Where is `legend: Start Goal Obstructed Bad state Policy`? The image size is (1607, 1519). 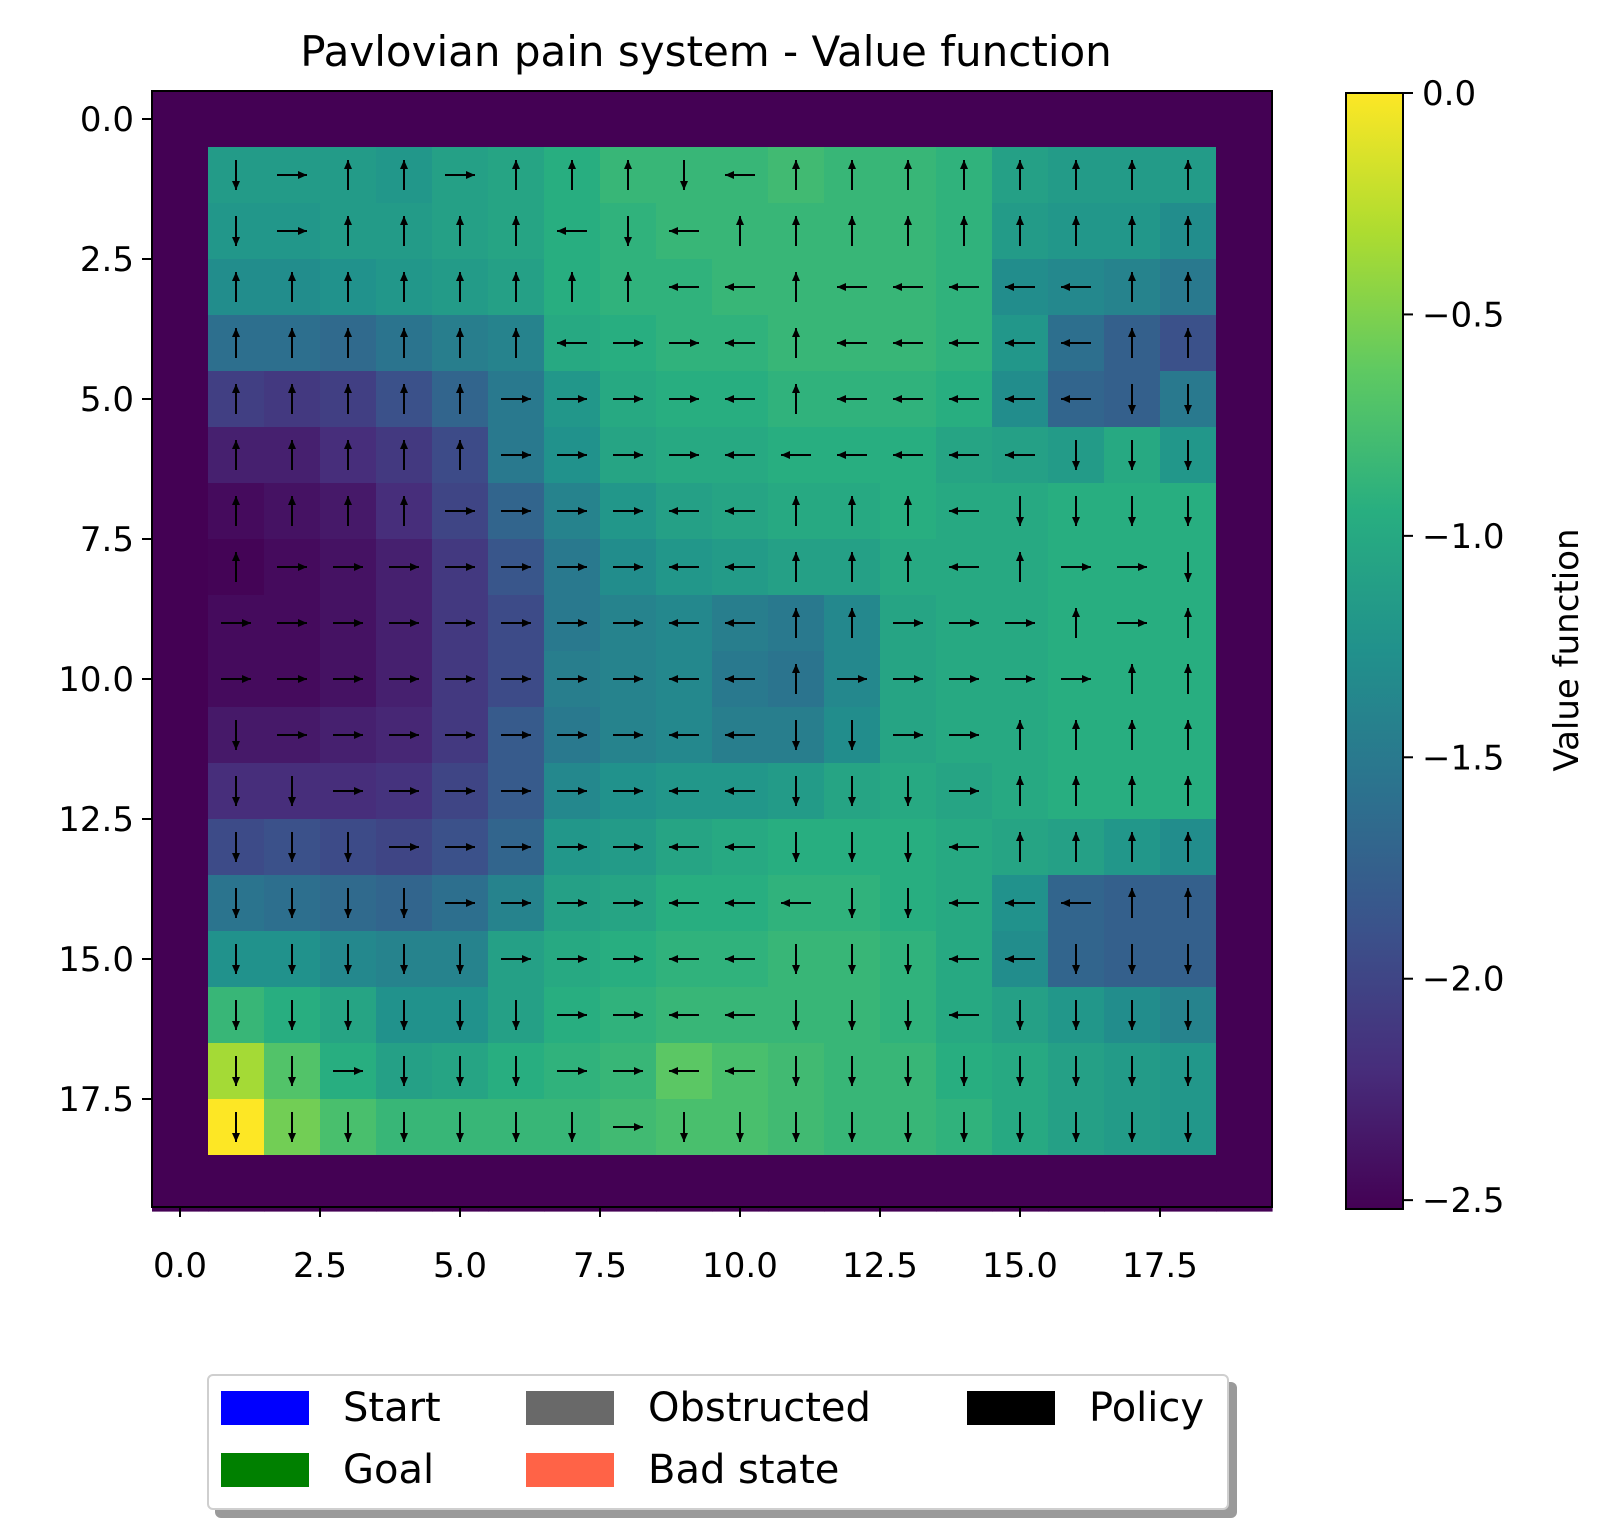
legend: Start Goal Obstructed Bad state Policy is located at coordinates (718, 1442).